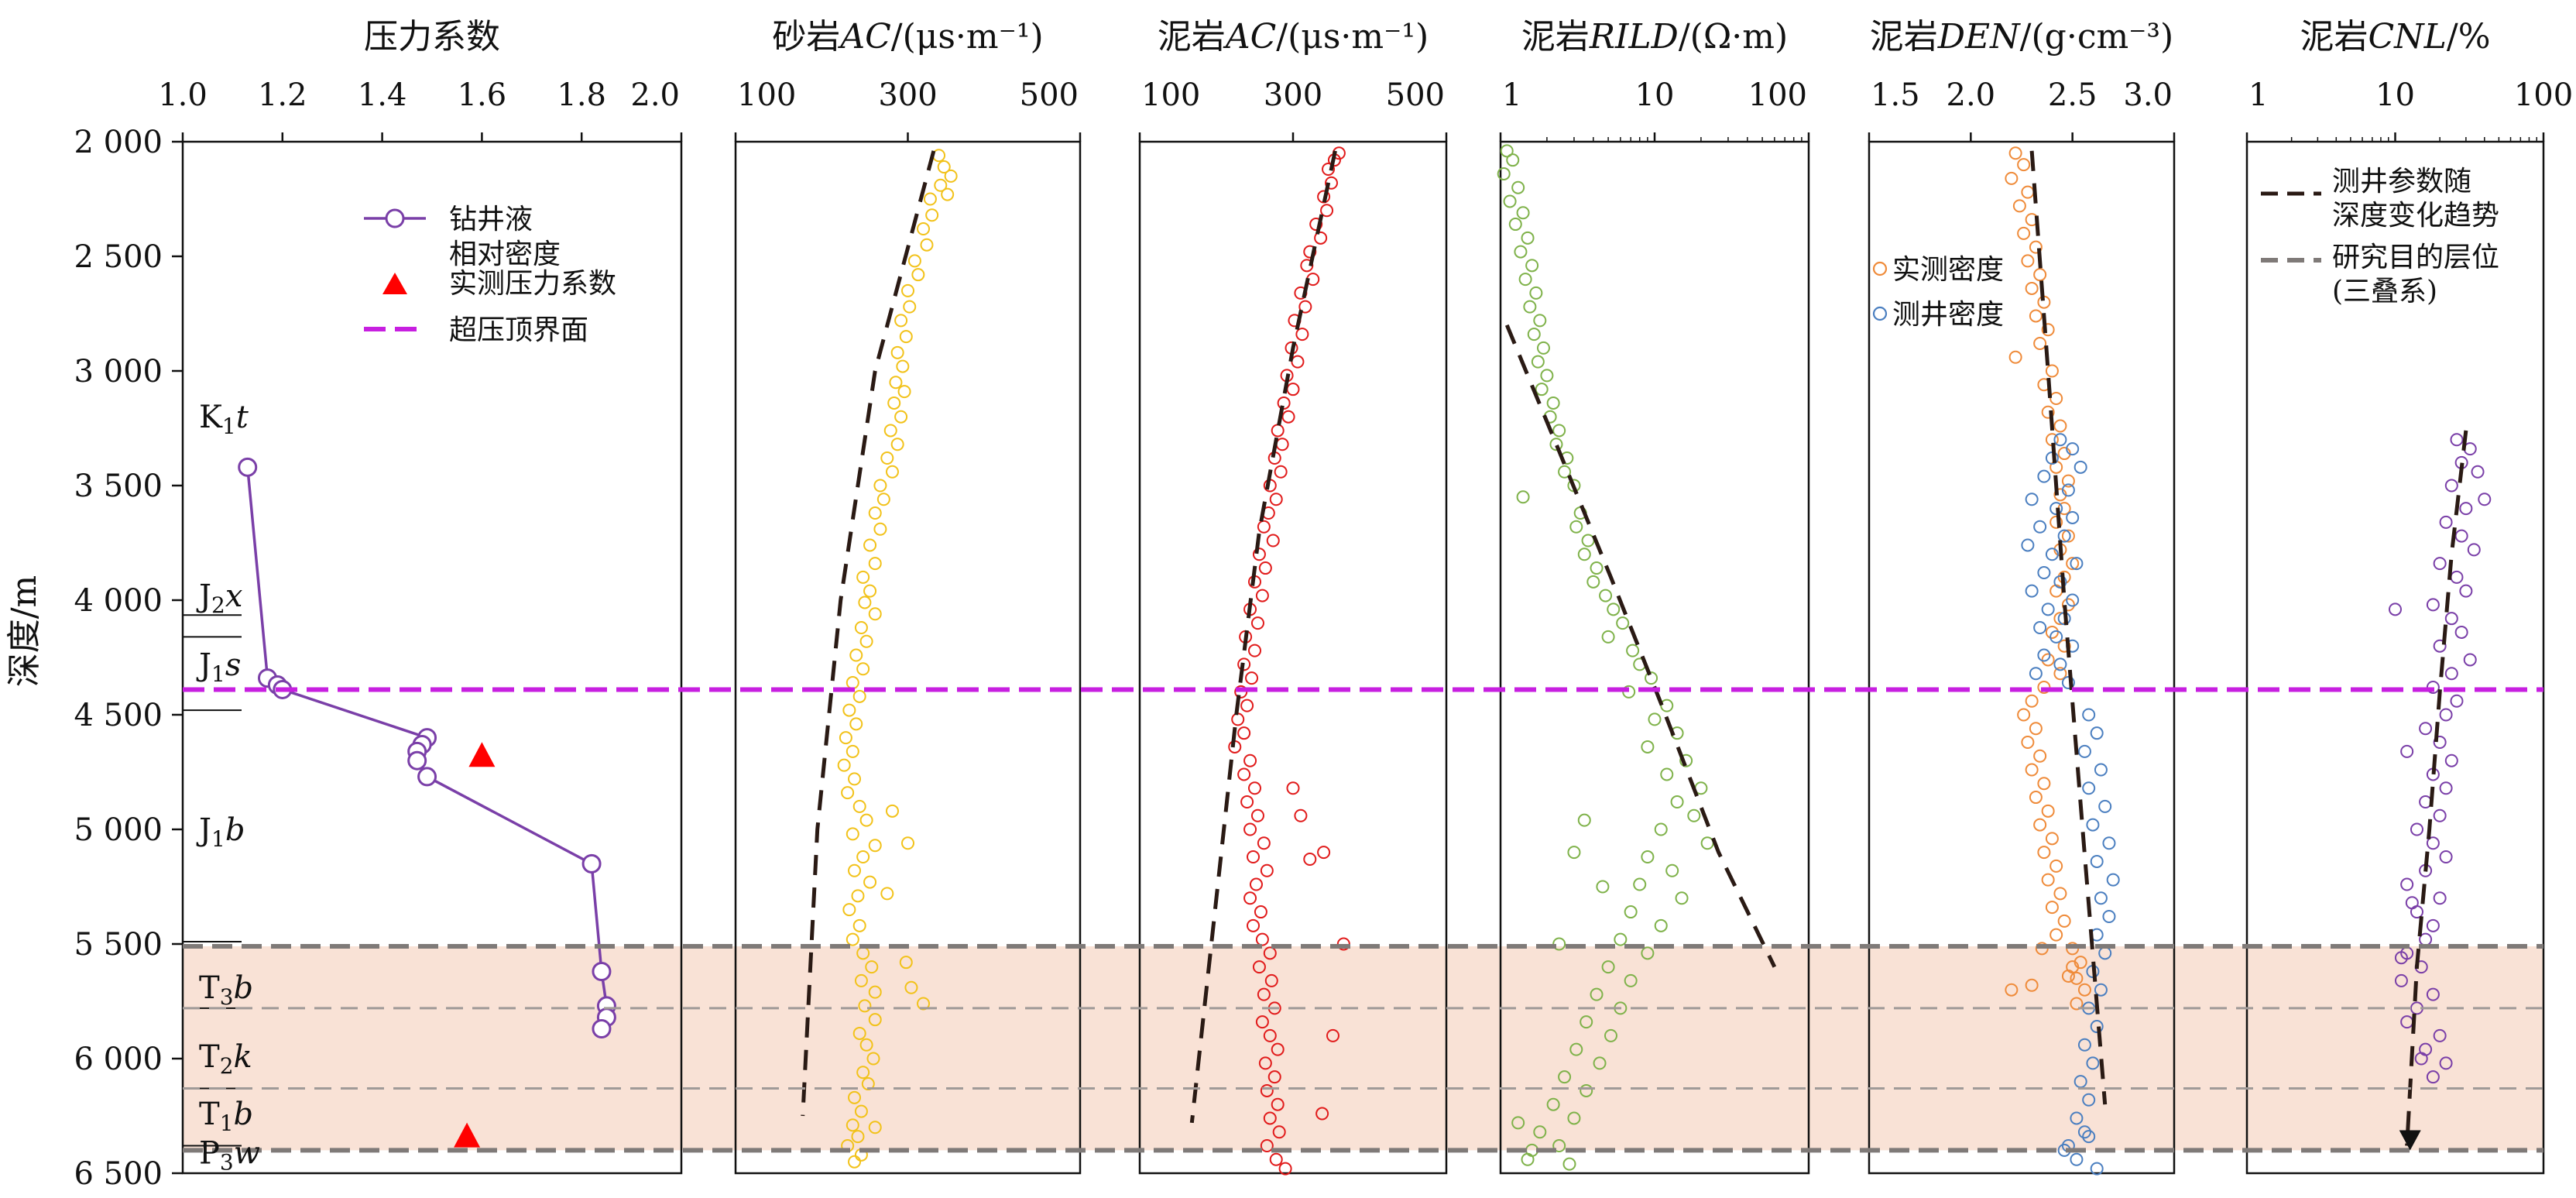 Image resolution: width=2576 pixels, height=1198 pixels. Describe the element at coordinates (395, 218) in the screenshot. I see `legend-marker-mud` at that location.